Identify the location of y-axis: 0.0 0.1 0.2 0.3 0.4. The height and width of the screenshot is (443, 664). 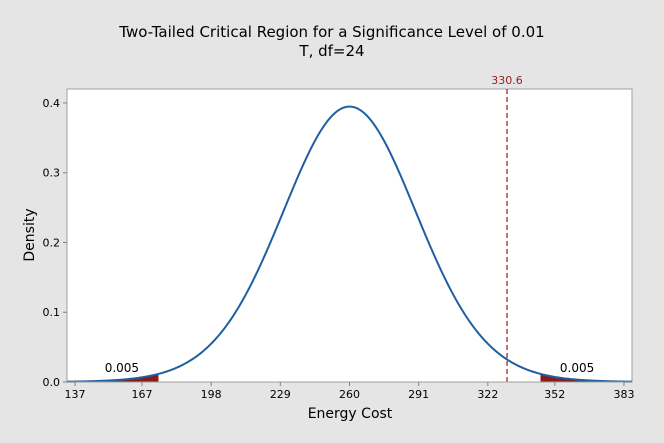
(55, 243).